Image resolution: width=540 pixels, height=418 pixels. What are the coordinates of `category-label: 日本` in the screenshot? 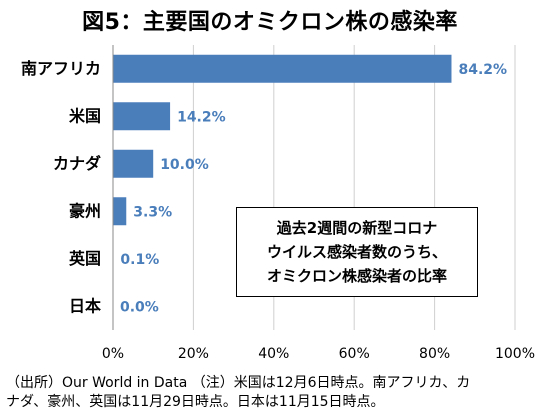 It's located at (85, 305).